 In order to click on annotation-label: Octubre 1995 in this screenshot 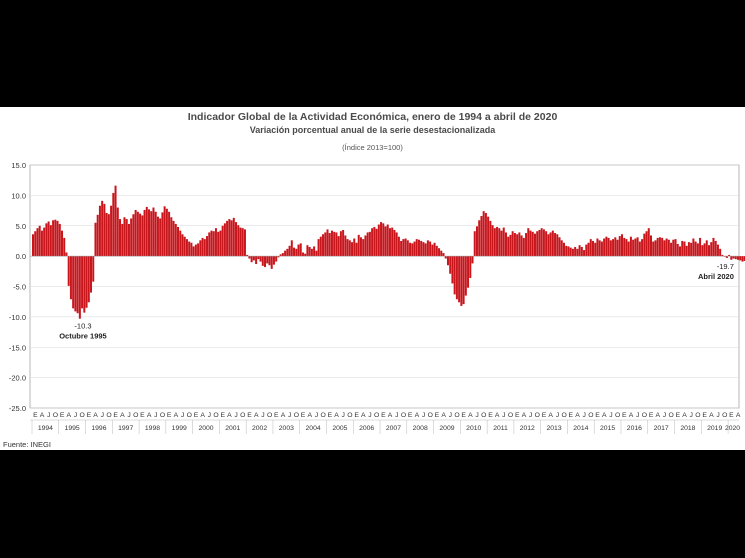, I will do `click(83, 336)`.